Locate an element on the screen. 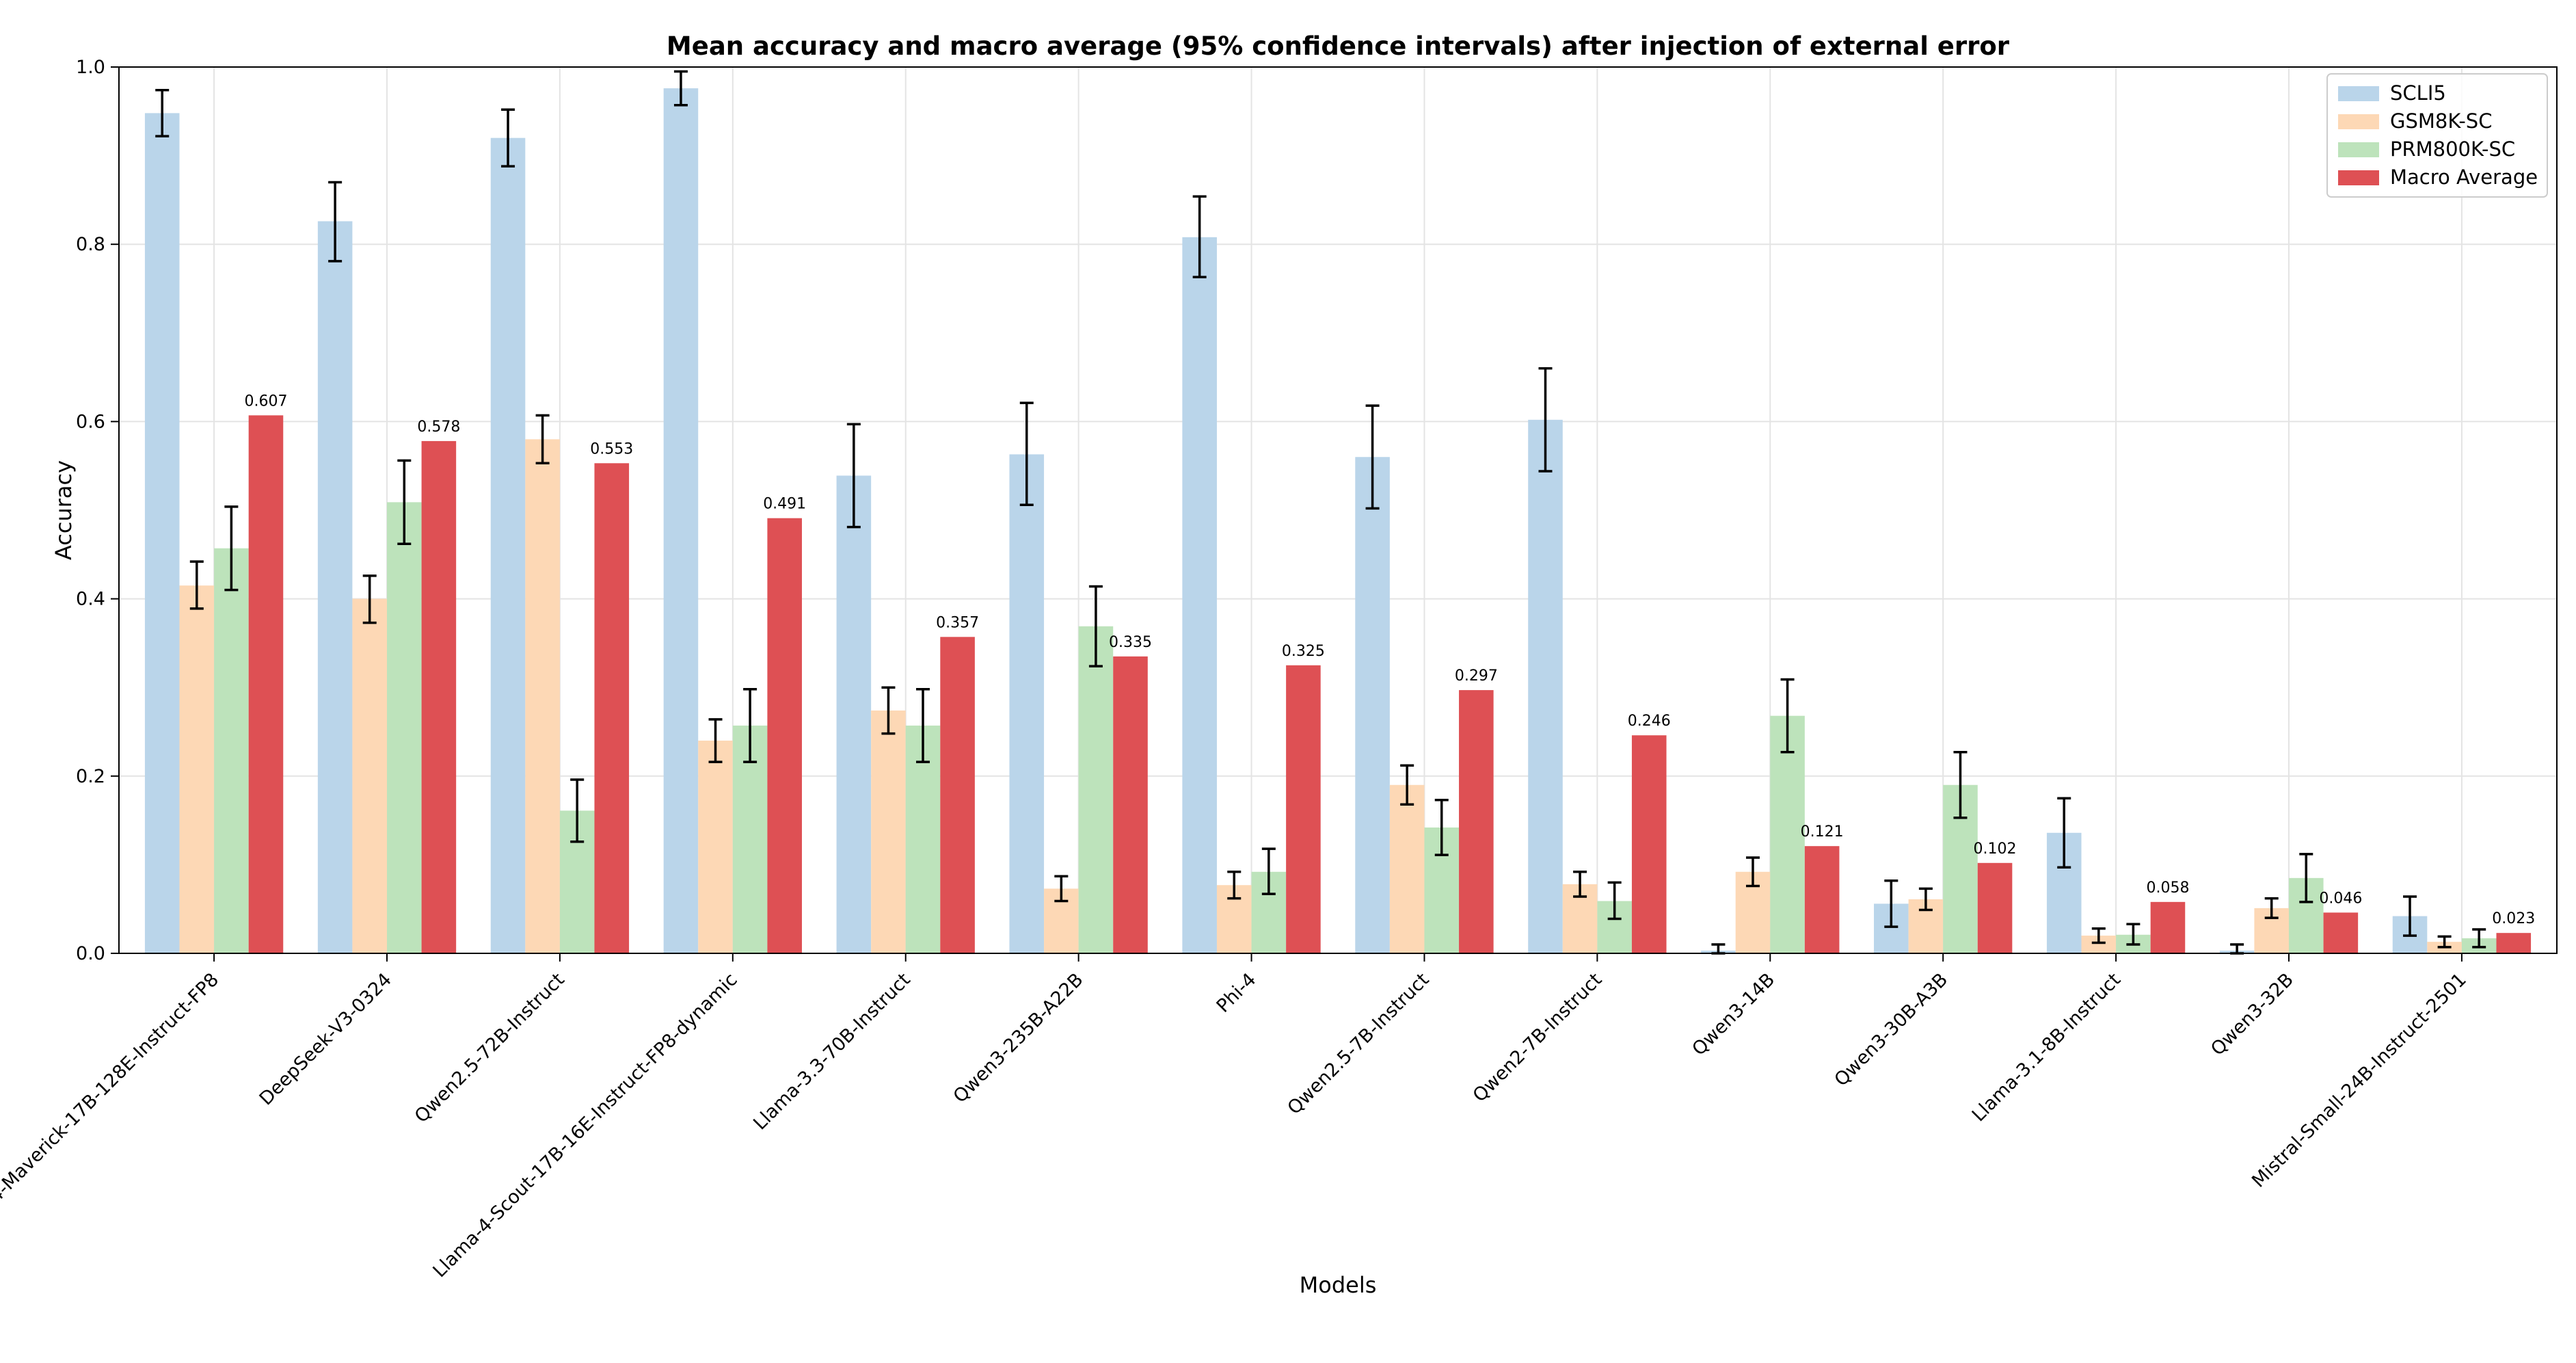  y-axis: 0.0 0.2 0.4 0.6 0.8 1.0 is located at coordinates (97, 510).